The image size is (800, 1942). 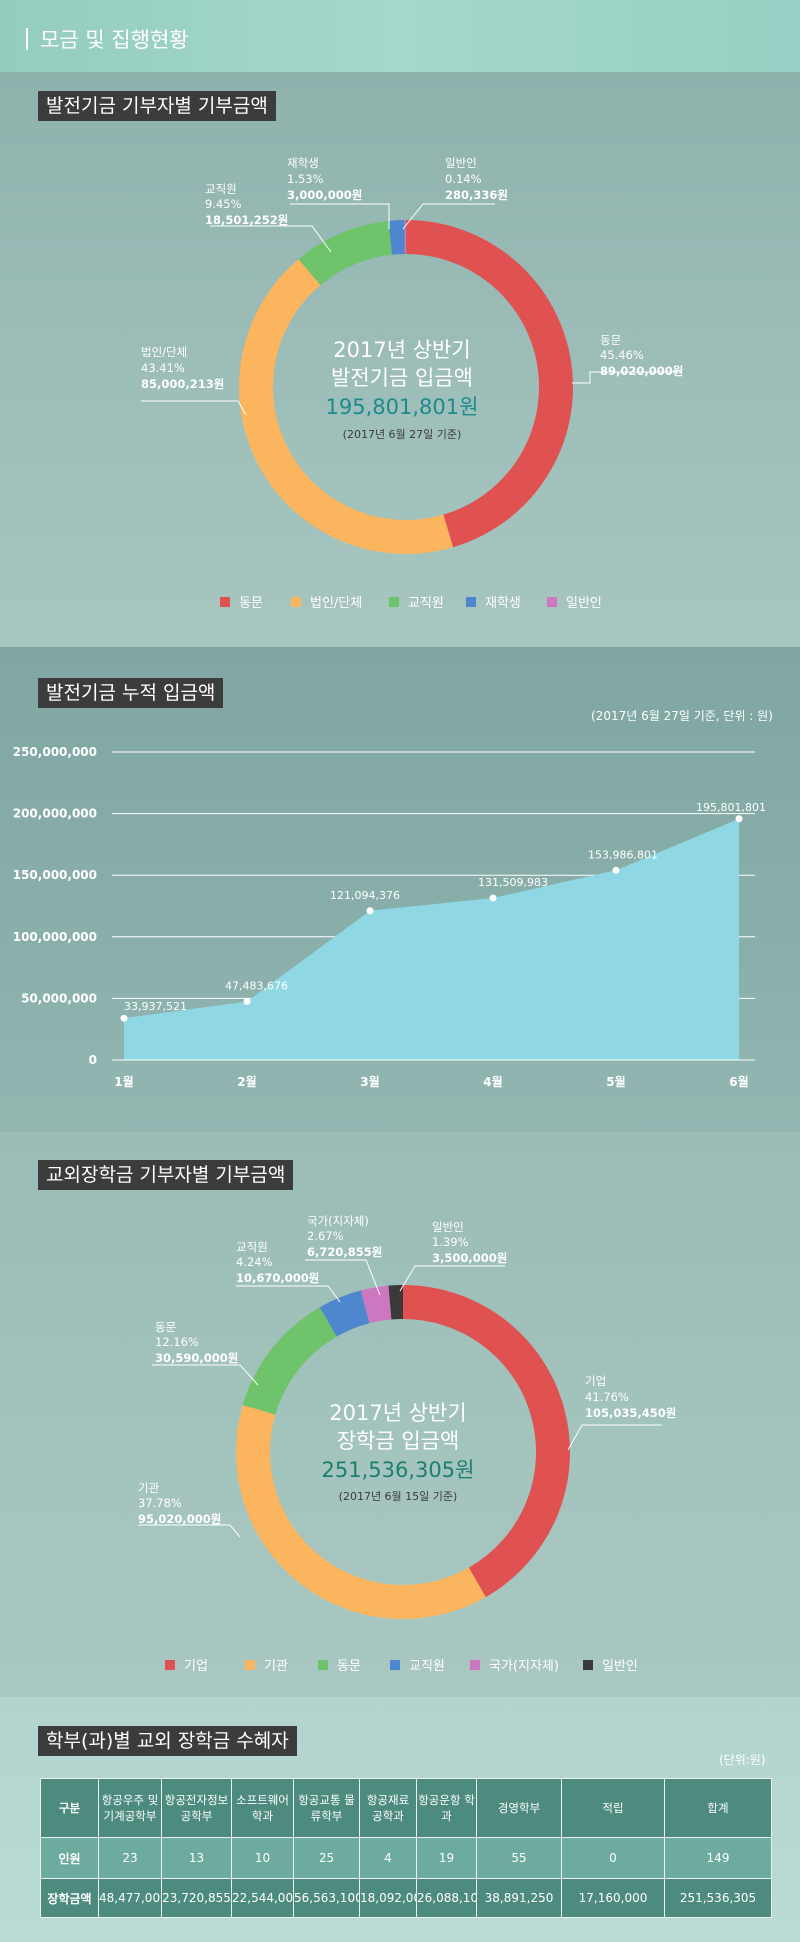 I want to click on callout-line-corp, so click(x=194, y=408).